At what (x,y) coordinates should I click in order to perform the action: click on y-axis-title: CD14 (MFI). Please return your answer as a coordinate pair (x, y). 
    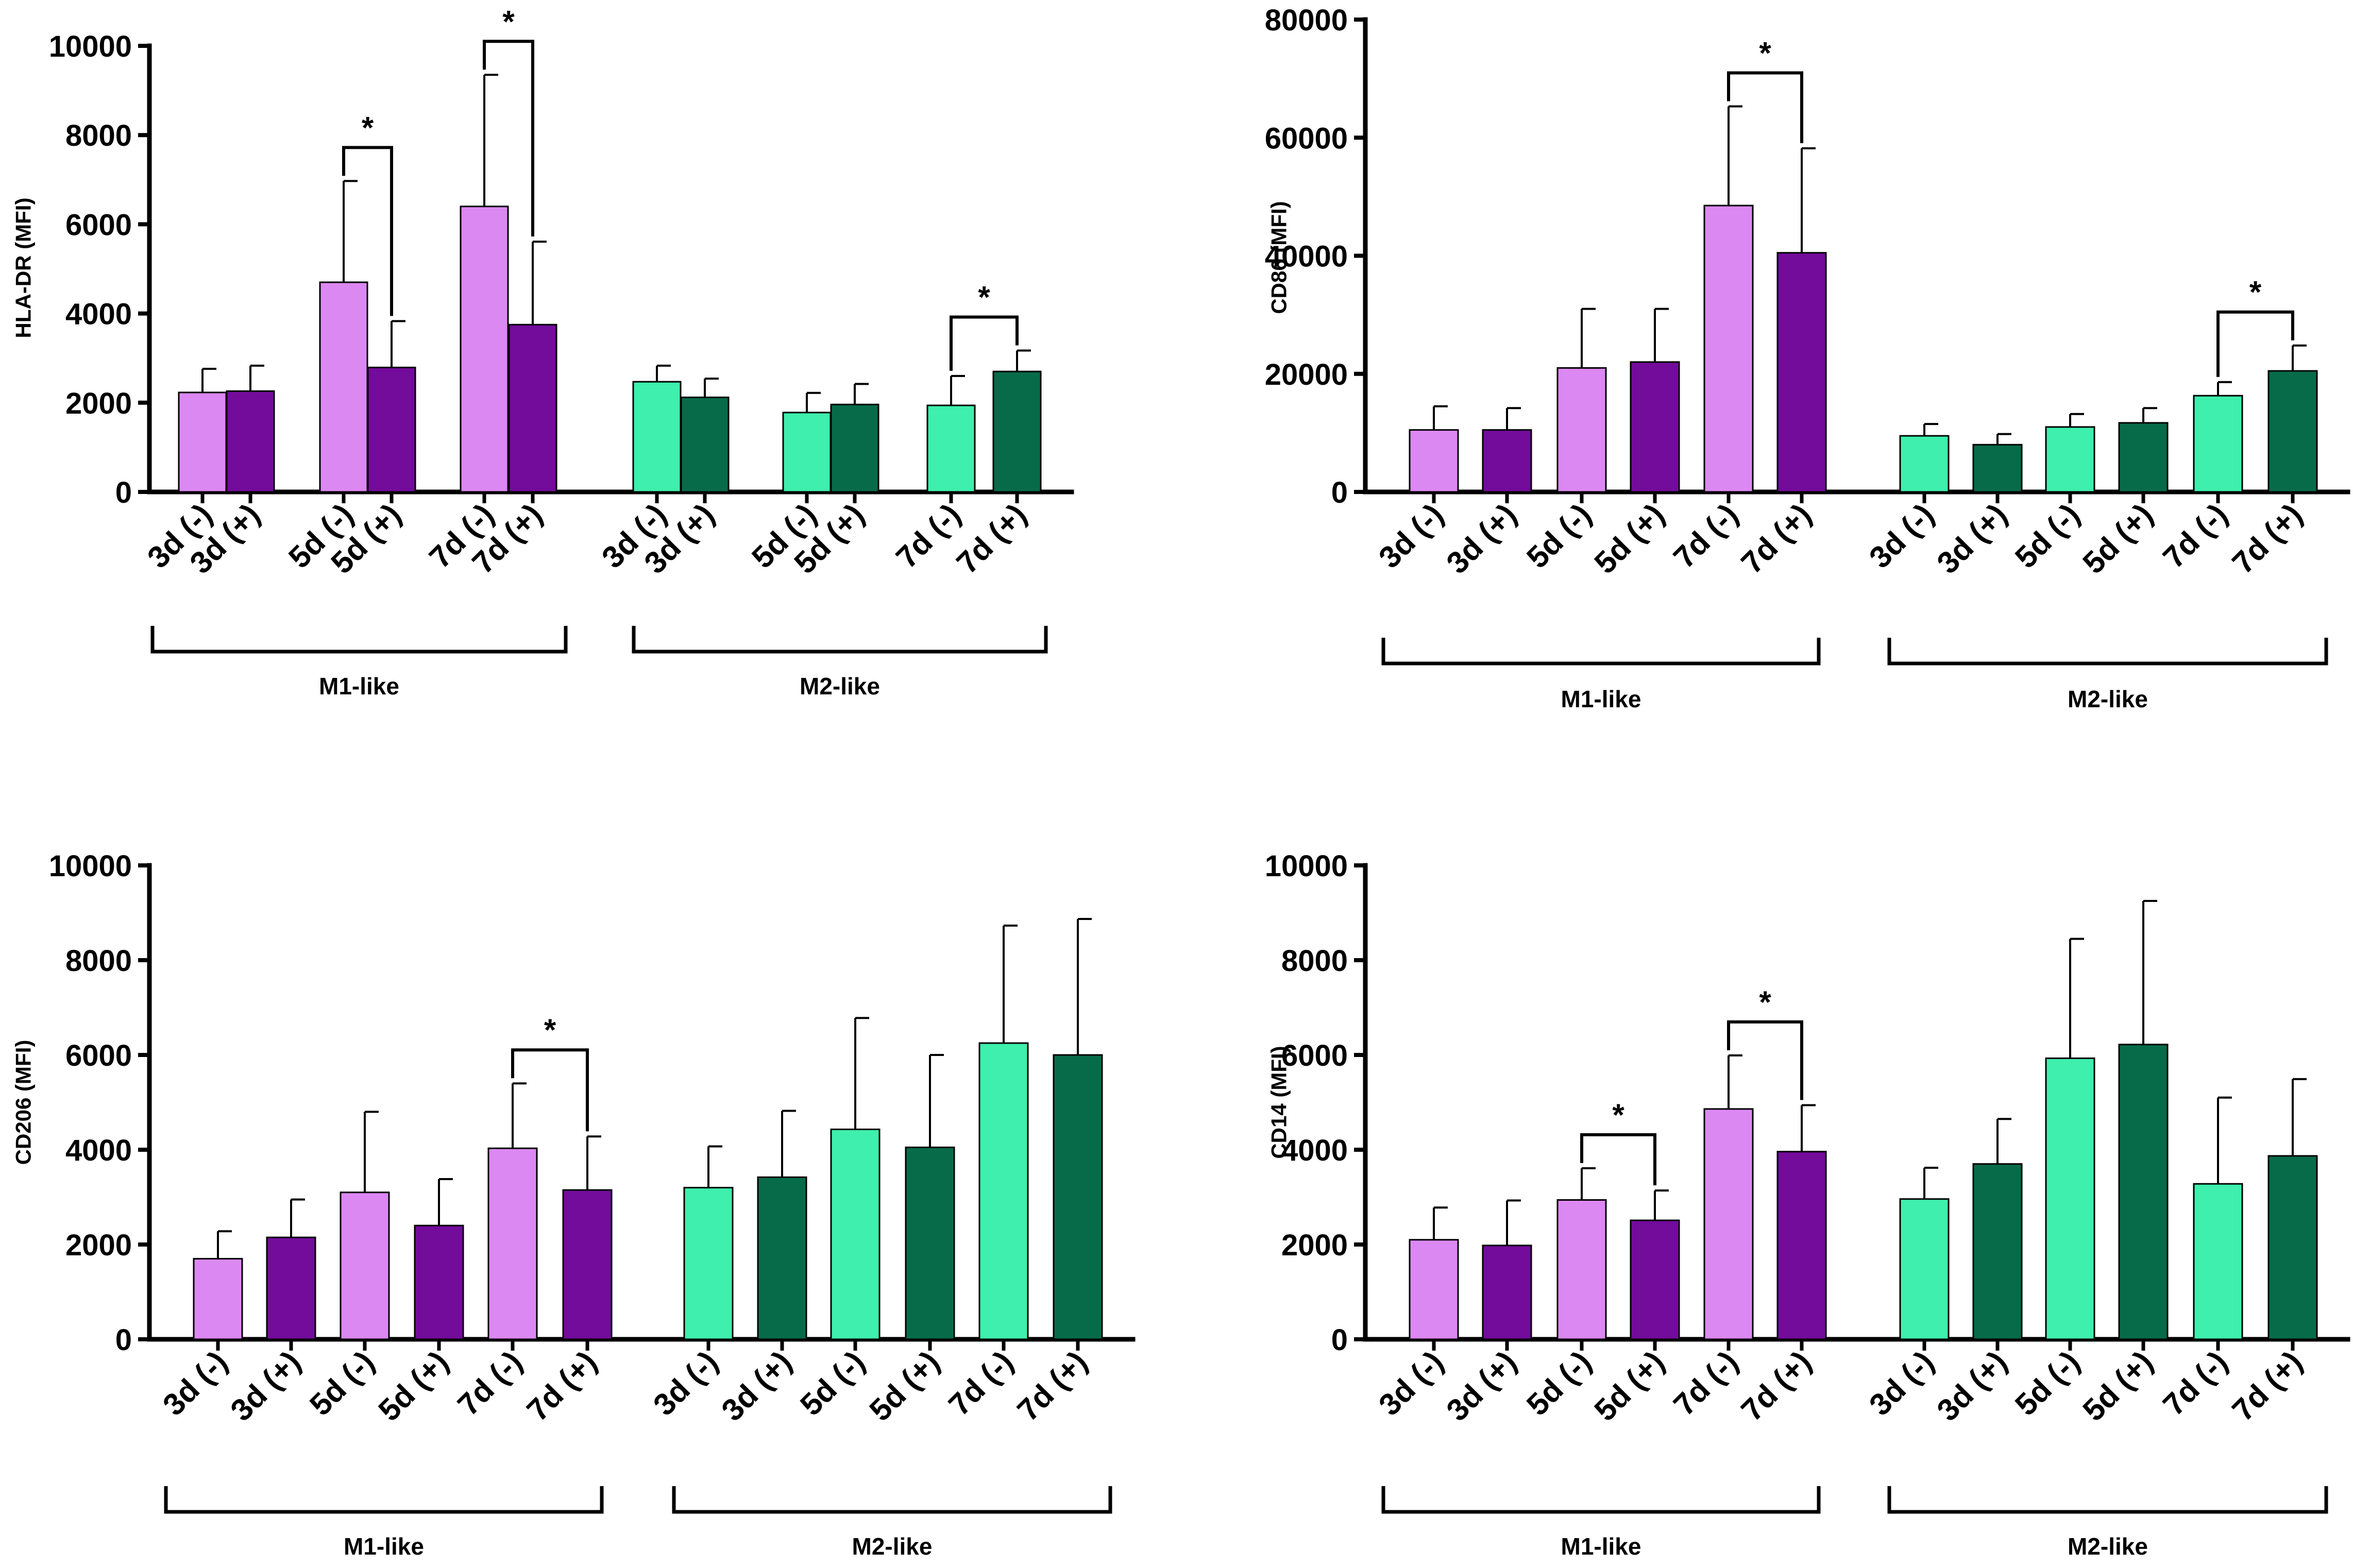
    Looking at the image, I should click on (1279, 1102).